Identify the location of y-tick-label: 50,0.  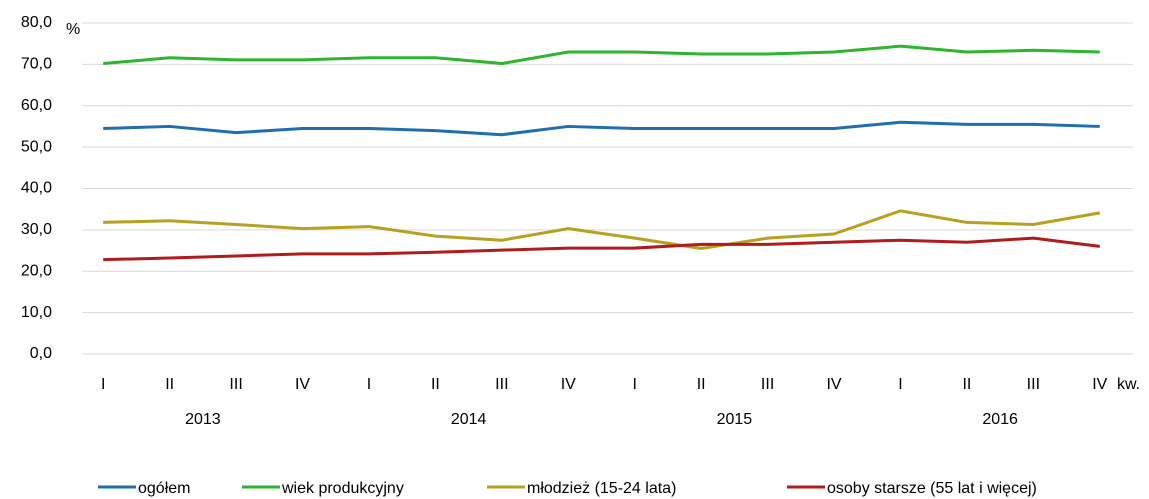
(36, 146).